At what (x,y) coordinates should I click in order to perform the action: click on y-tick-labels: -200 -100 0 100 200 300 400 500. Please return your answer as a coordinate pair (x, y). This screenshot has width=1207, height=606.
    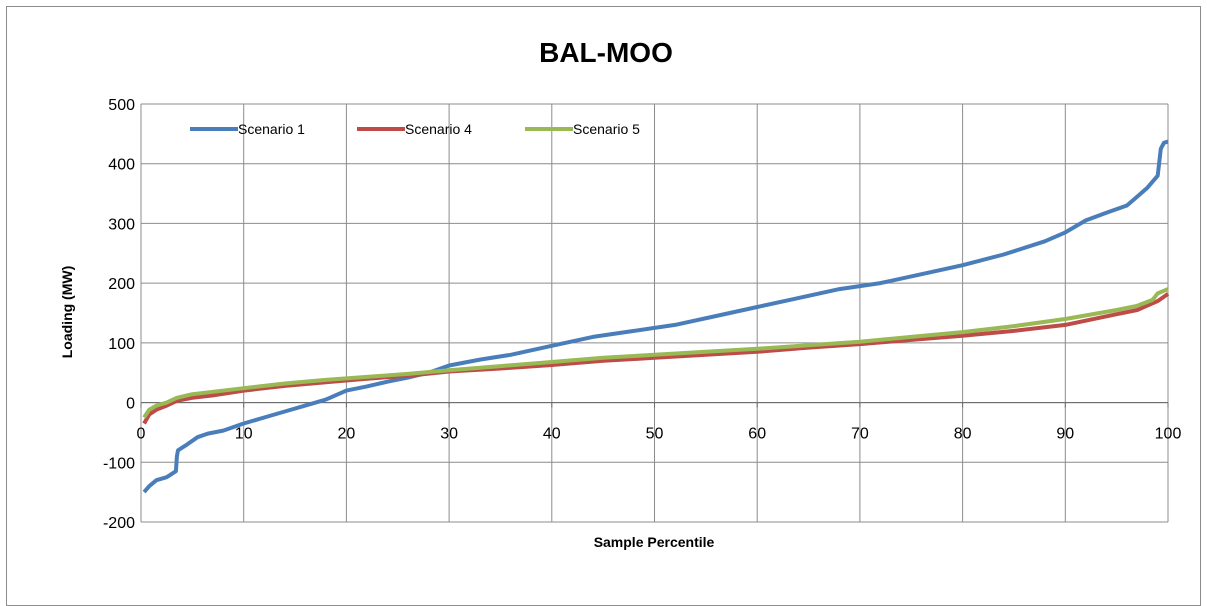
    Looking at the image, I should click on (119, 314).